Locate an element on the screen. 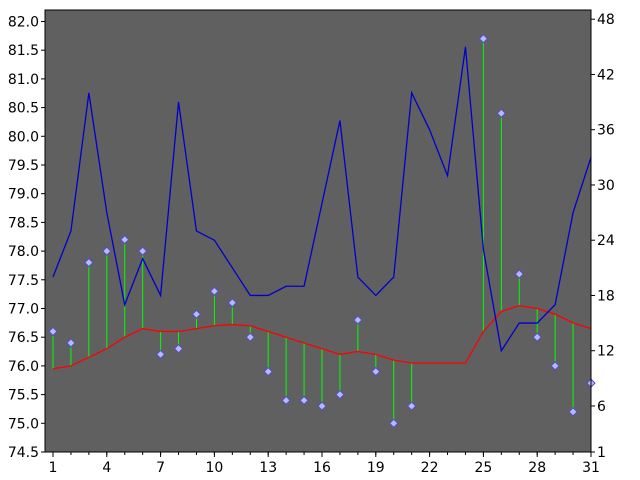 This screenshot has width=640, height=480. y2-tick-1: 1 is located at coordinates (598, 453).